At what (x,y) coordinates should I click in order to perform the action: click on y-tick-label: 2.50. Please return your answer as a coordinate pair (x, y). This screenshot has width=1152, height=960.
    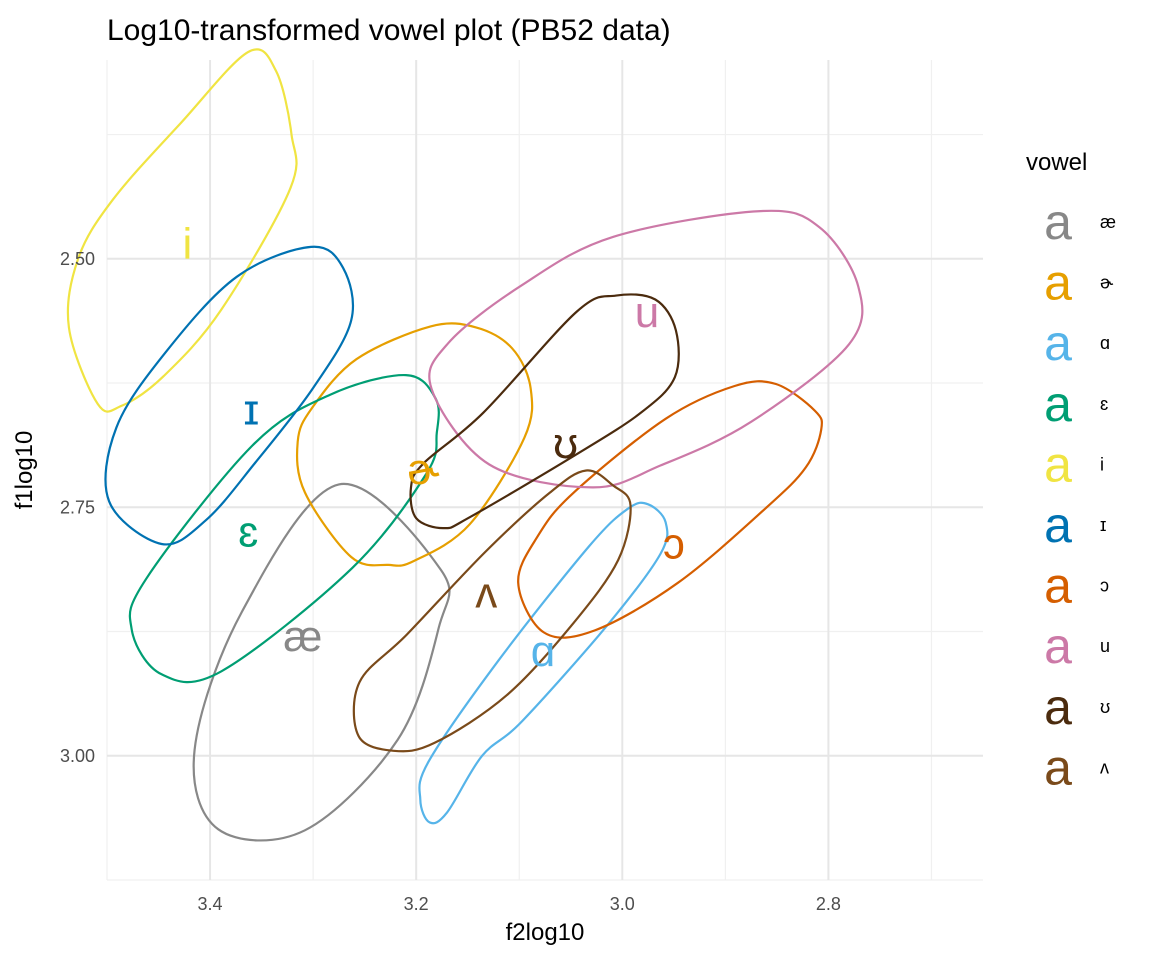
    Looking at the image, I should click on (77, 259).